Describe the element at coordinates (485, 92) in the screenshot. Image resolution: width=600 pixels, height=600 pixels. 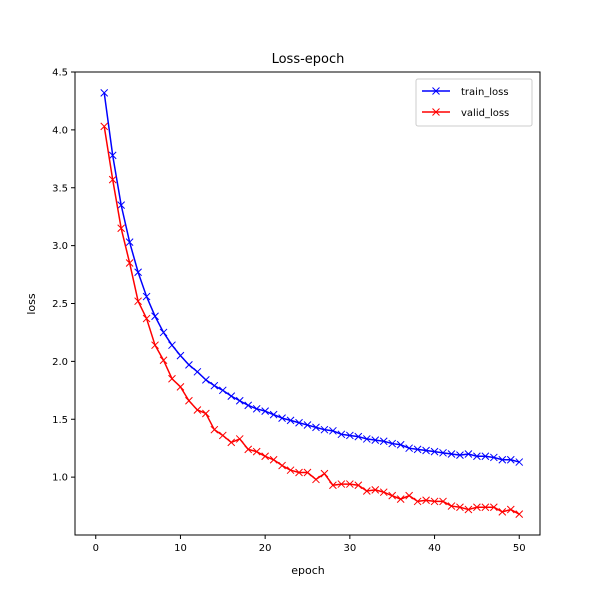
I see `legend-label-train_loss: train_loss` at that location.